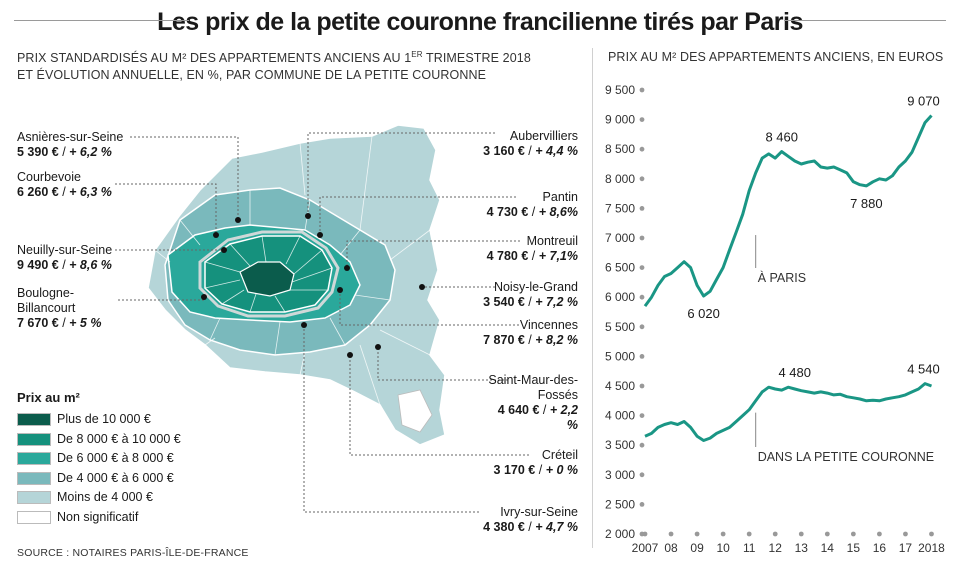  I want to click on x-tick-label: 08, so click(671, 548).